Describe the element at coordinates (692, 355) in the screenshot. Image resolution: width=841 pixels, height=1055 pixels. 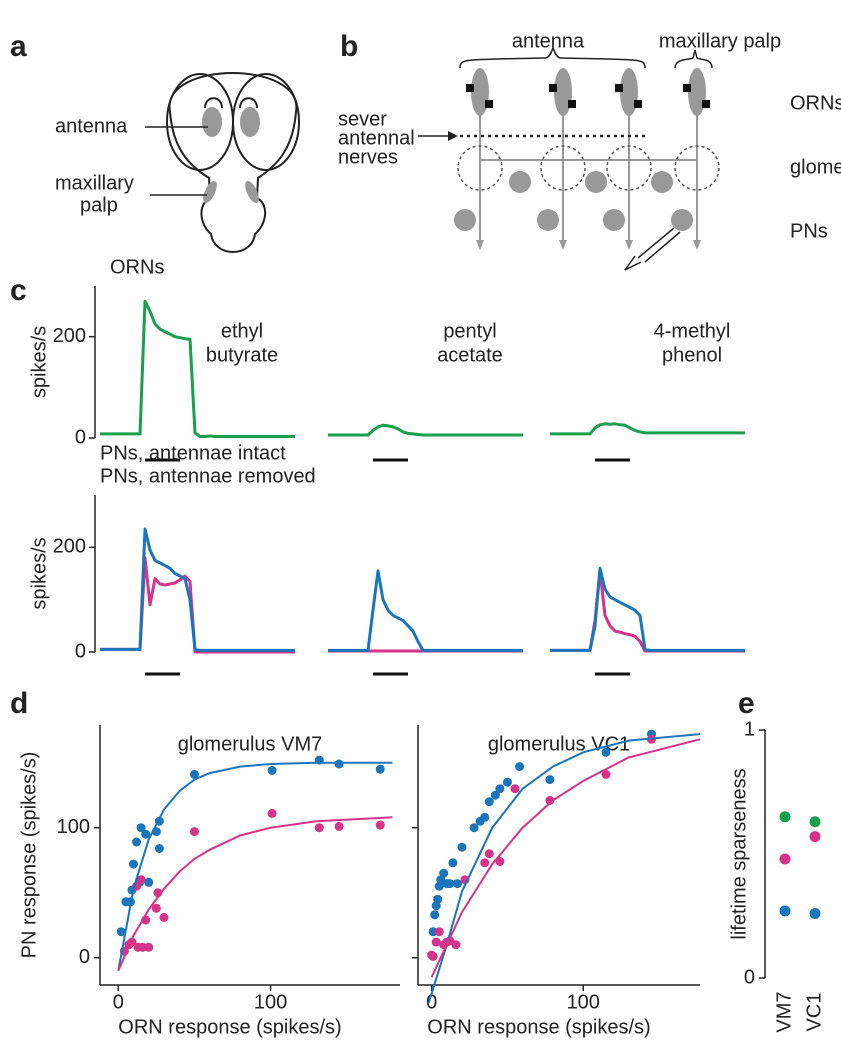
I see `odor-label: phenol` at that location.